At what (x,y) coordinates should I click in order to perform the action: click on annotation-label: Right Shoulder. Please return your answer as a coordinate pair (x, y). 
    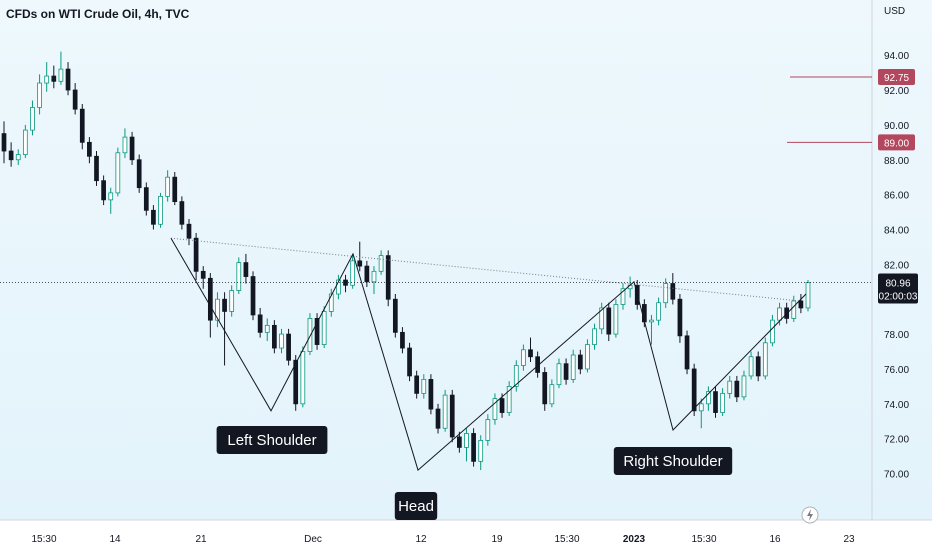
    Looking at the image, I should click on (672, 461).